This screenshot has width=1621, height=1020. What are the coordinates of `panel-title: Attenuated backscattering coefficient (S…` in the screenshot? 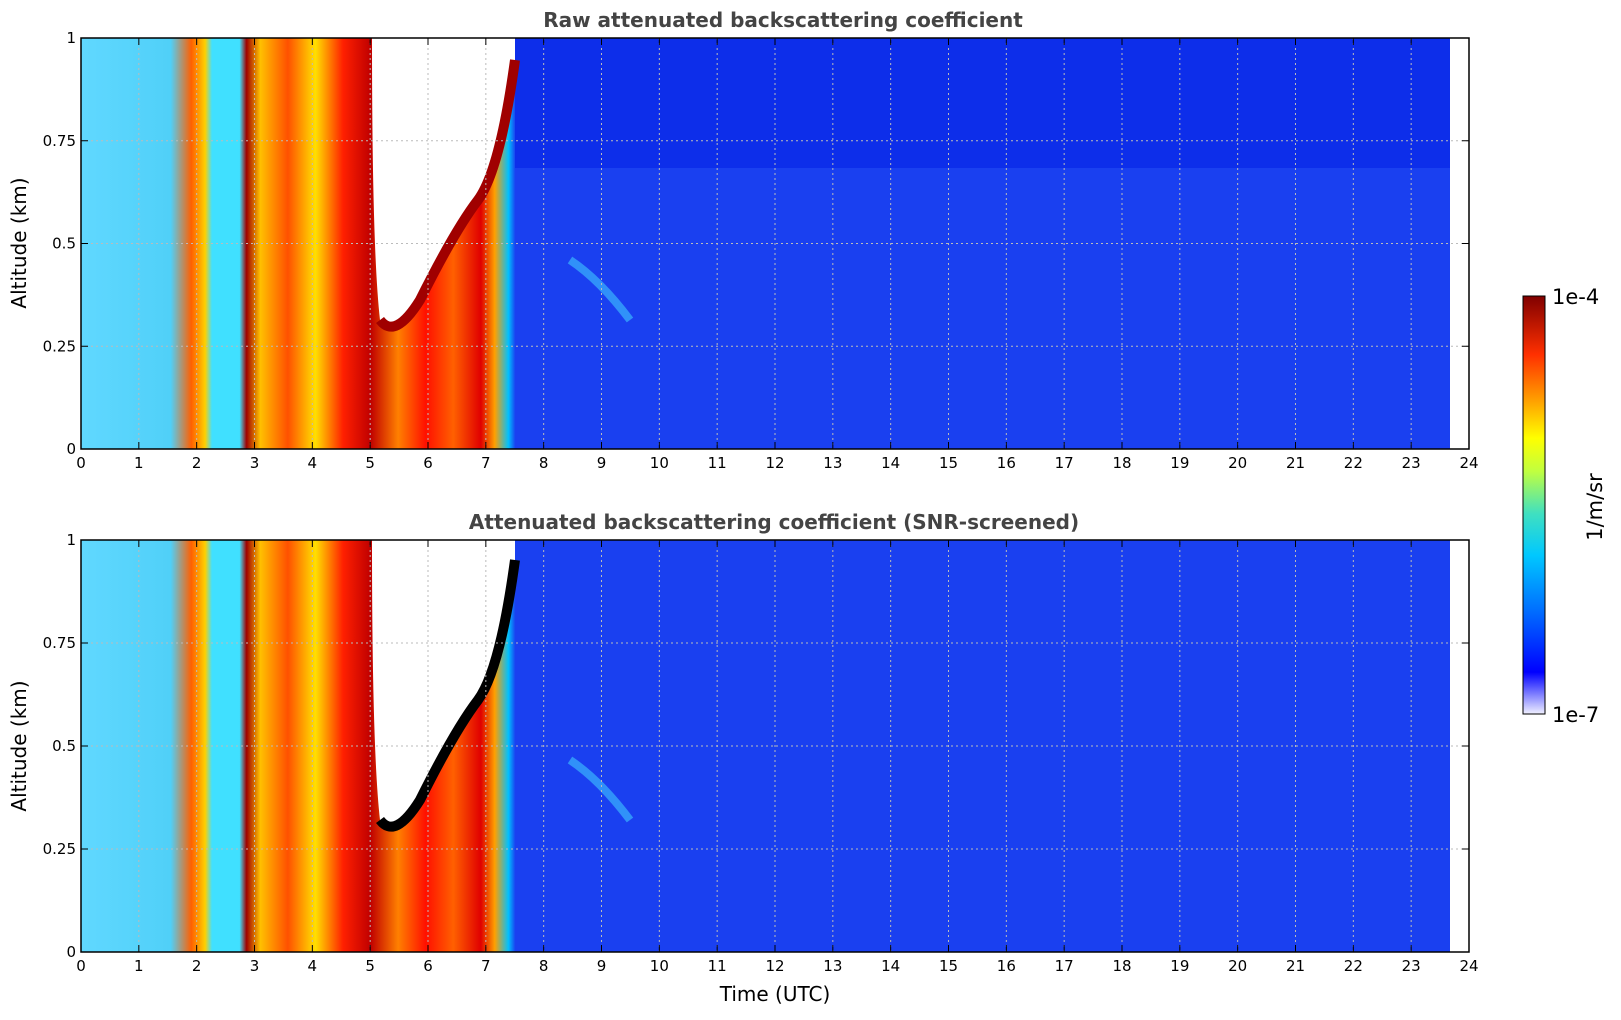 It's located at (774, 522).